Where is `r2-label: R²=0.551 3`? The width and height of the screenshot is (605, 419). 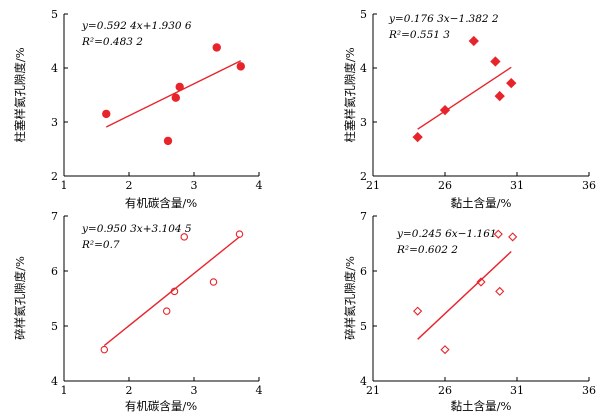
r2-label: R²=0.551 3 is located at coordinates (419, 35).